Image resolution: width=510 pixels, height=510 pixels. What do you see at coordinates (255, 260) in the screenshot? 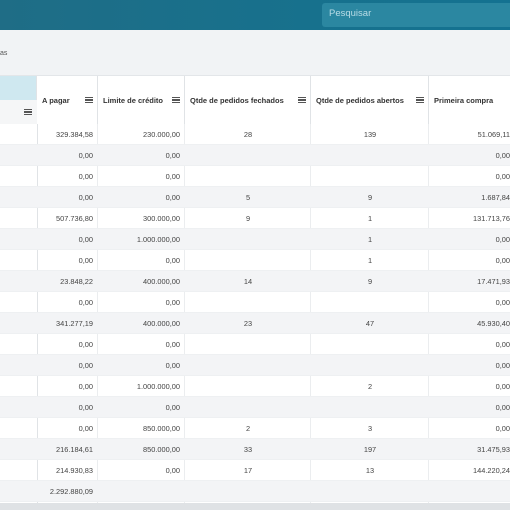
I see `table-row: 0,00 0,00 1 0,00` at bounding box center [255, 260].